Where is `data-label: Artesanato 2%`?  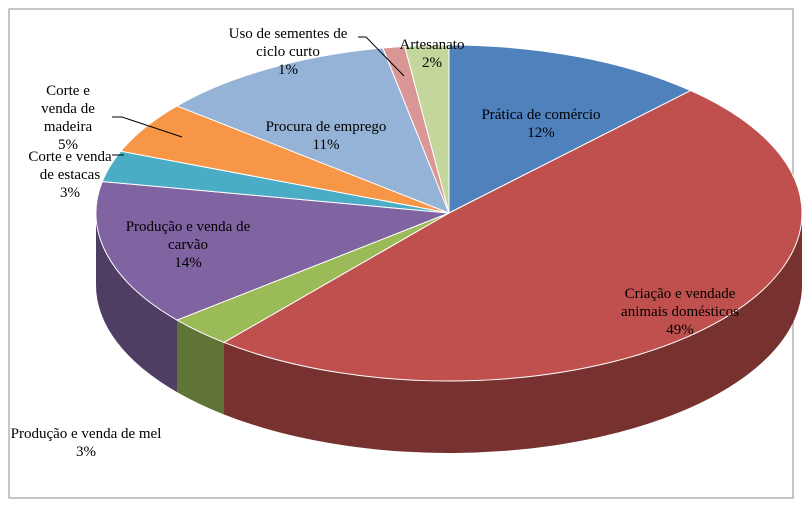
data-label: Artesanato 2% is located at coordinates (432, 54).